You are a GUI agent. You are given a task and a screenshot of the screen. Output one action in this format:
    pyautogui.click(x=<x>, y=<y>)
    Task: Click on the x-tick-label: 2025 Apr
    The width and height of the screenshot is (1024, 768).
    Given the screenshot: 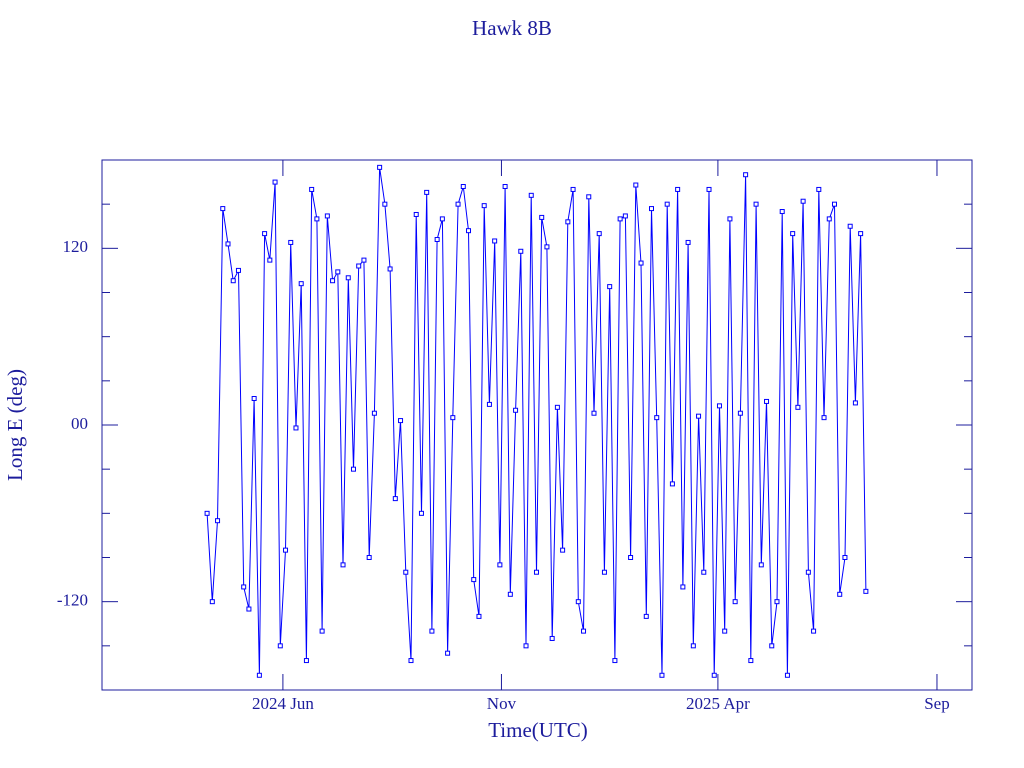 What is the action you would take?
    pyautogui.click(x=718, y=703)
    